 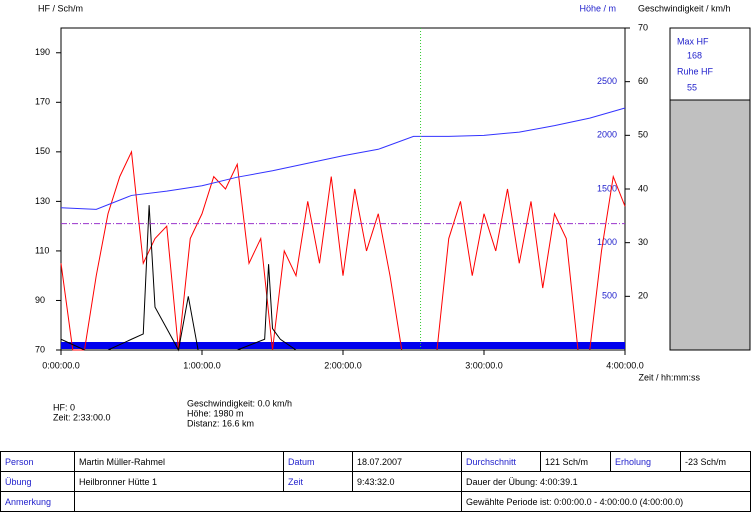 What do you see at coordinates (42, 250) in the screenshot?
I see `y-tick-label: 110` at bounding box center [42, 250].